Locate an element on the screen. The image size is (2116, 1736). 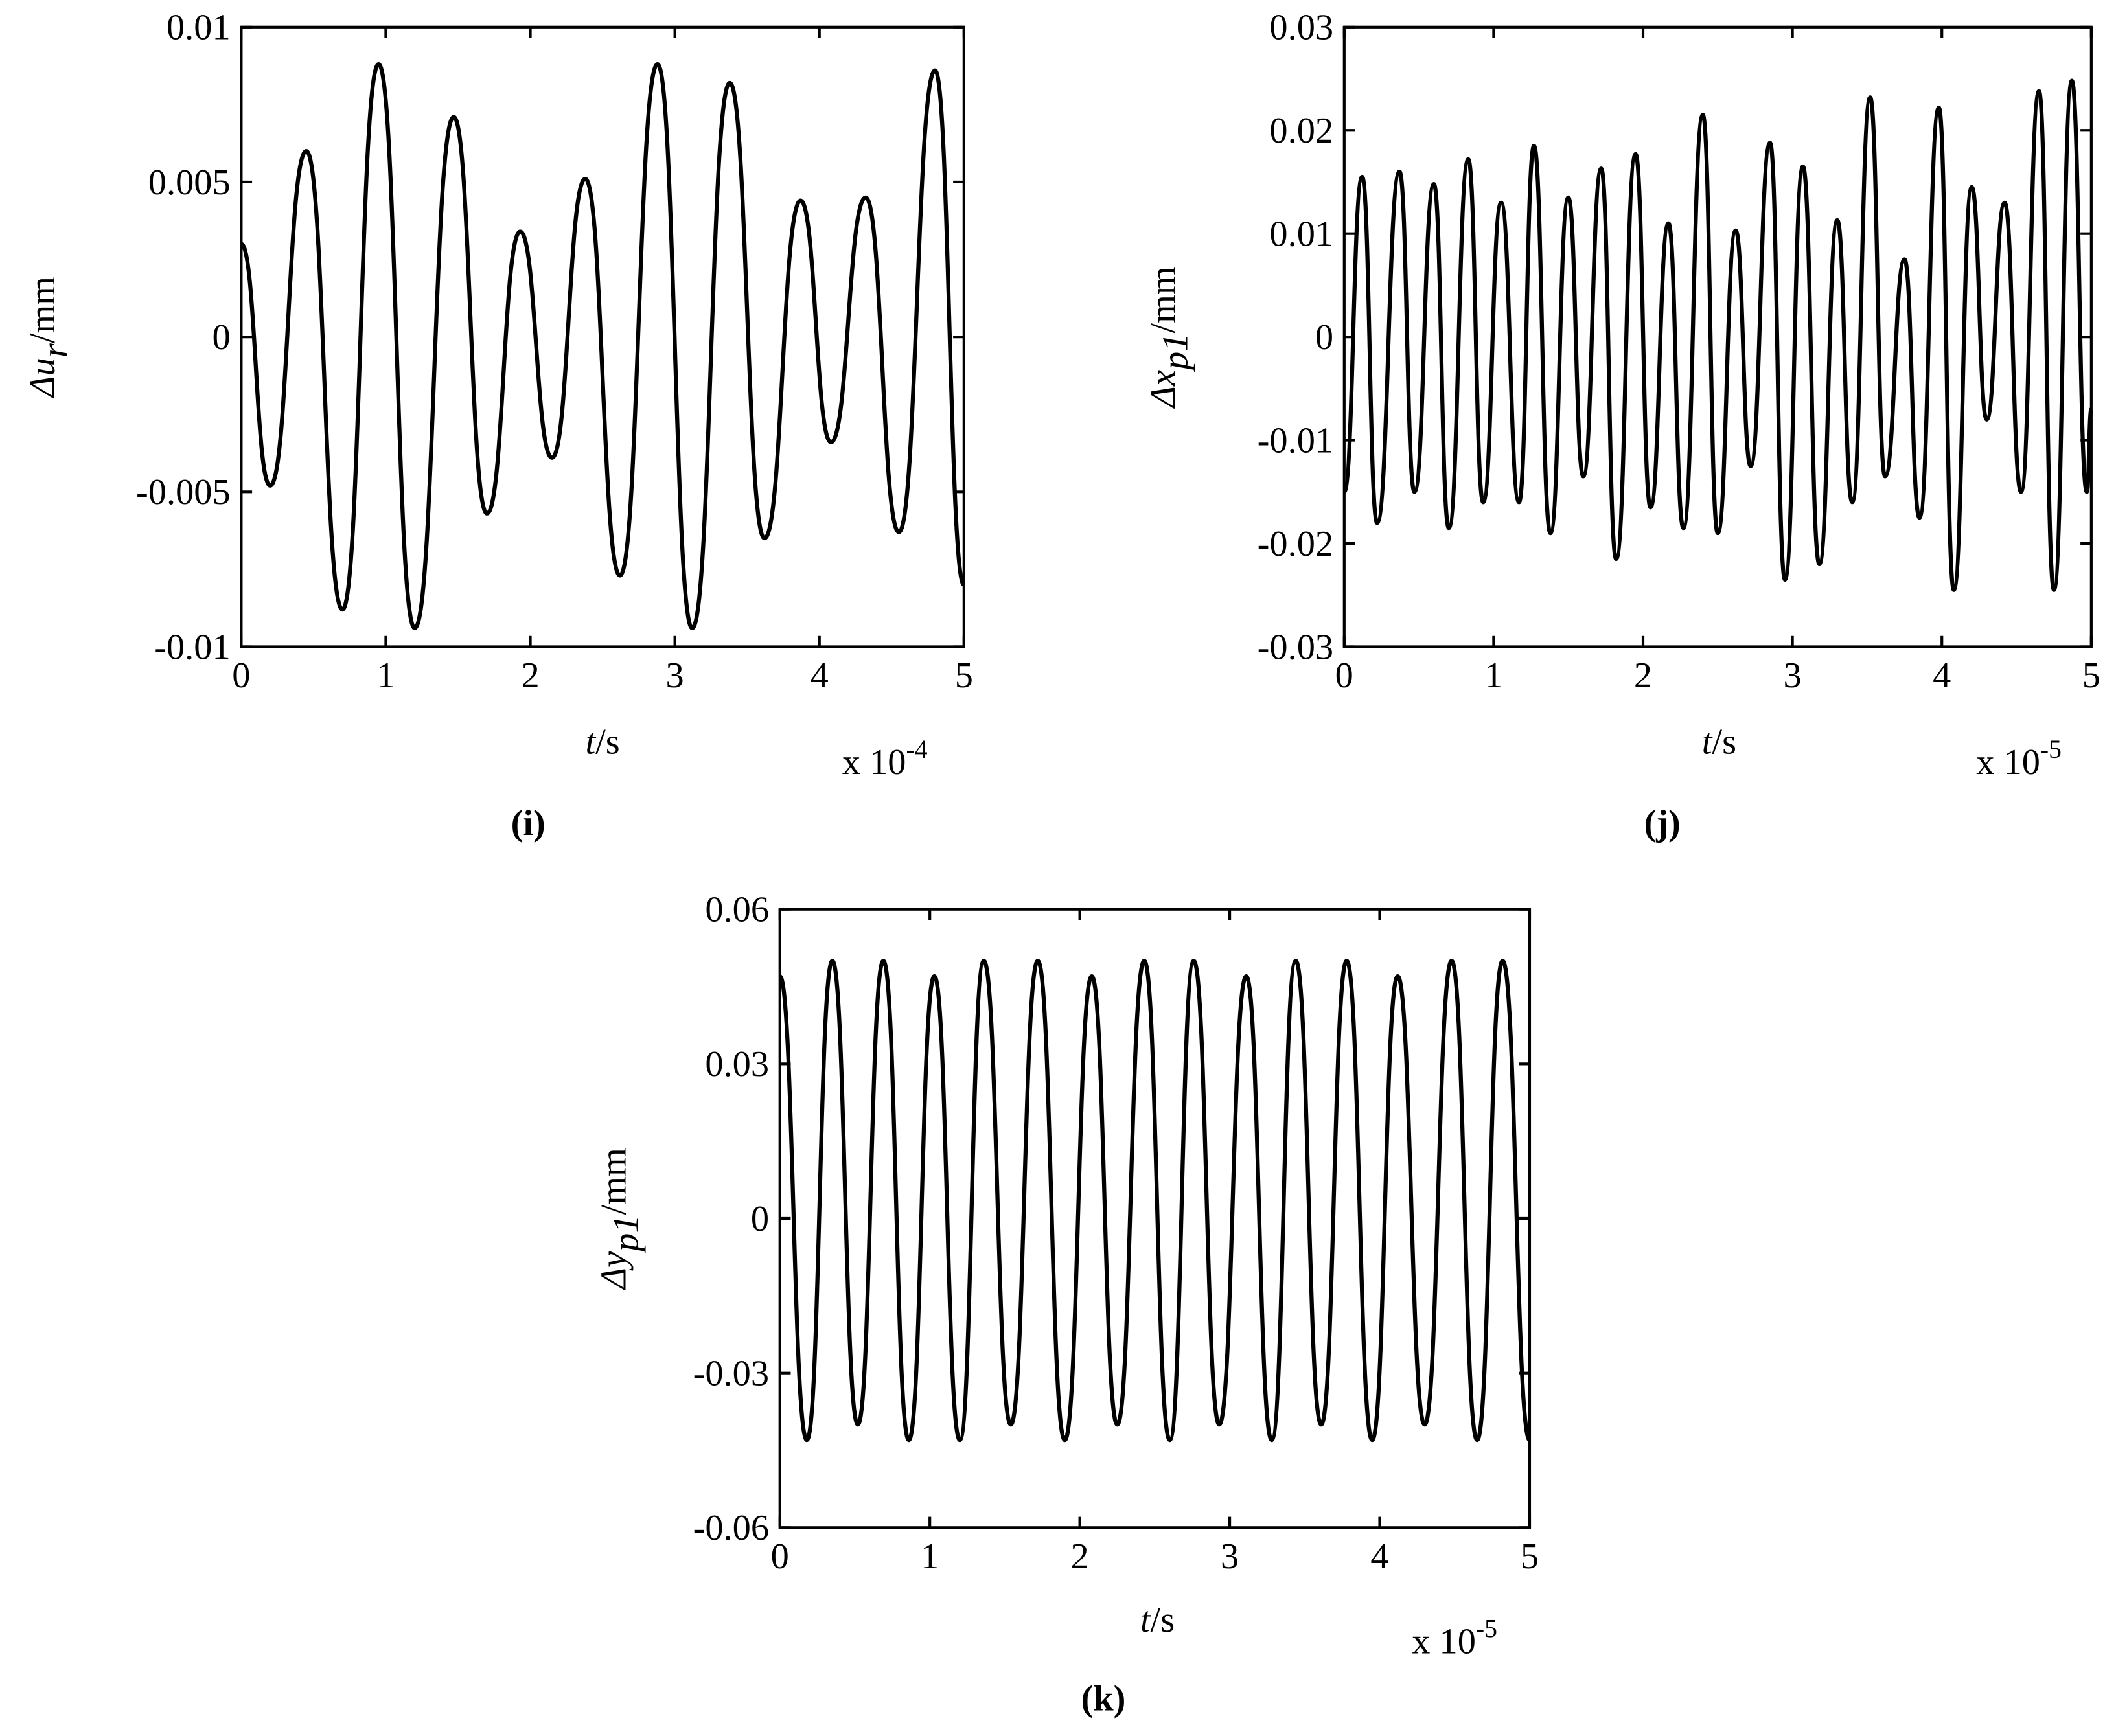
panel-label: (k) is located at coordinates (1103, 1699).